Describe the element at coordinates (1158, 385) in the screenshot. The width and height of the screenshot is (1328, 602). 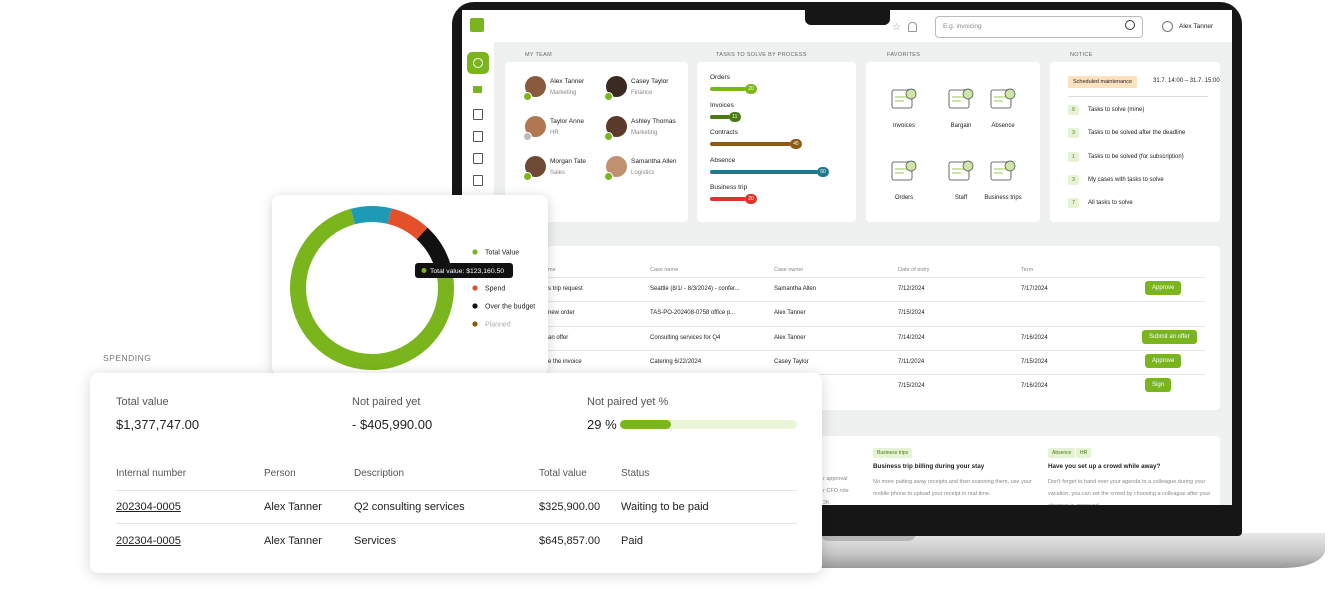
I see `action-button: Sign` at that location.